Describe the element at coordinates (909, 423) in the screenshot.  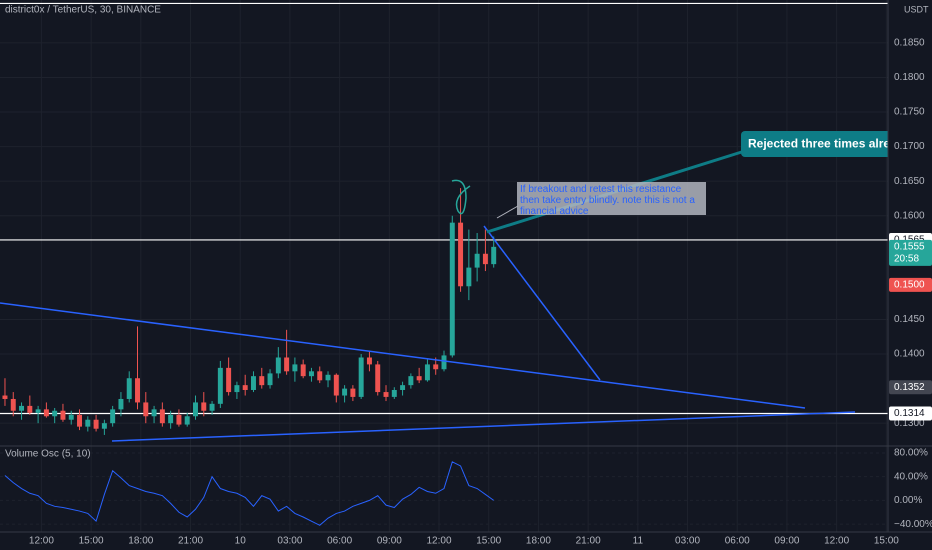
I see `y-tick-label: 0.1300` at that location.